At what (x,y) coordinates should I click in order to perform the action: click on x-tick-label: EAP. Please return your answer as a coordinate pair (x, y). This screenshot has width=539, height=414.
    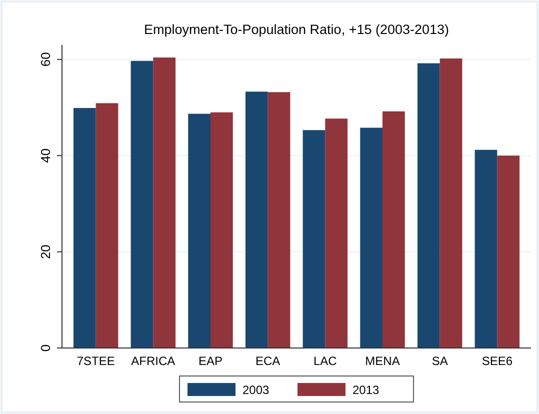
    Looking at the image, I should click on (210, 361).